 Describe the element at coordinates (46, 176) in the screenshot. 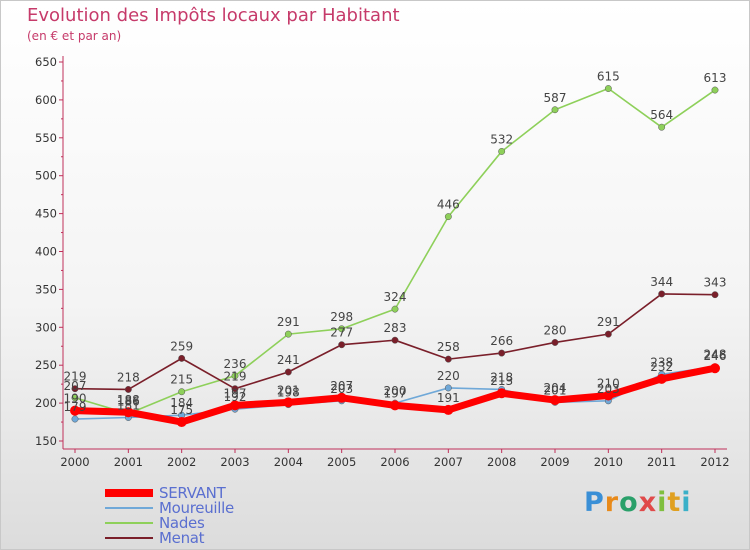

I see `y-tick-label: 500` at that location.